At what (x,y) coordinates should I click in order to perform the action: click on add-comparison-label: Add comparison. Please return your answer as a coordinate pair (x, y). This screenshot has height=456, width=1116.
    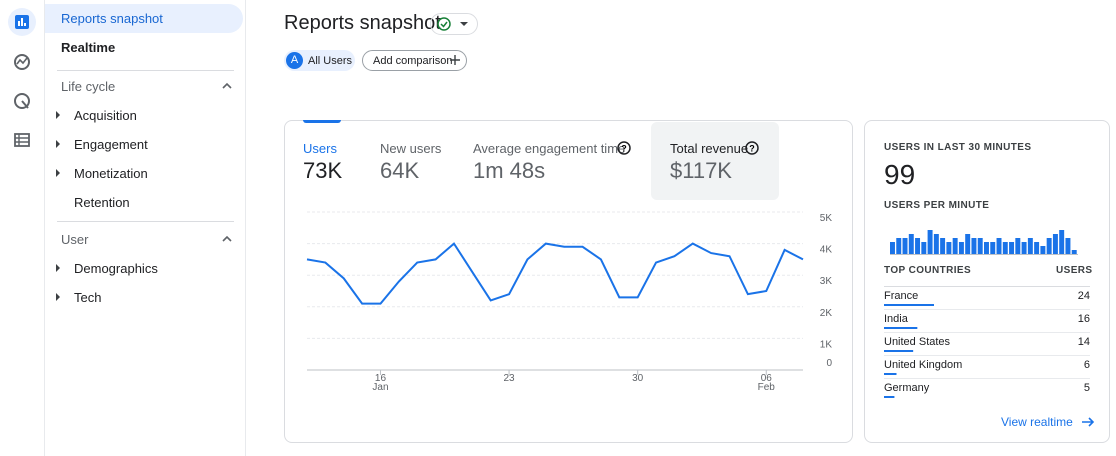
    Looking at the image, I should click on (413, 61).